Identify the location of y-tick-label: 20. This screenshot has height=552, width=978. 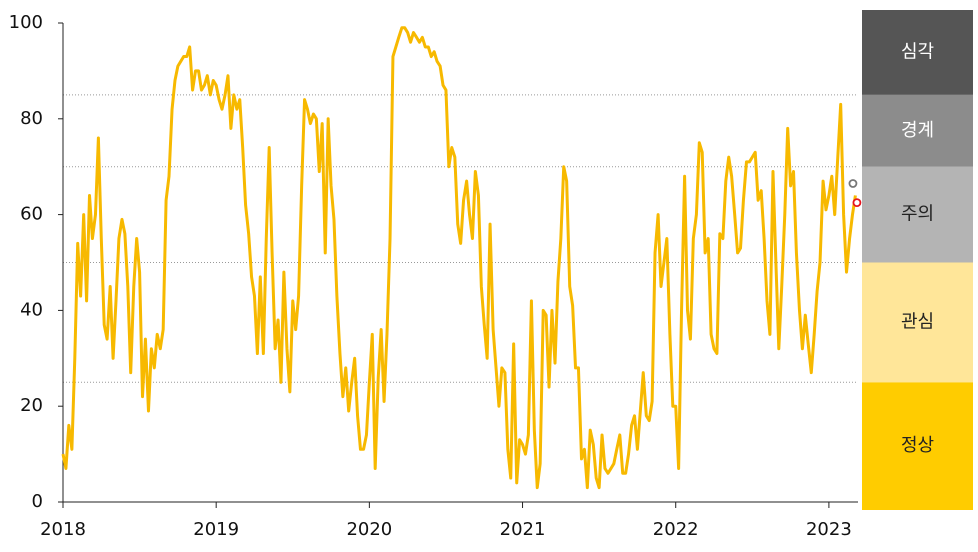
(31, 405).